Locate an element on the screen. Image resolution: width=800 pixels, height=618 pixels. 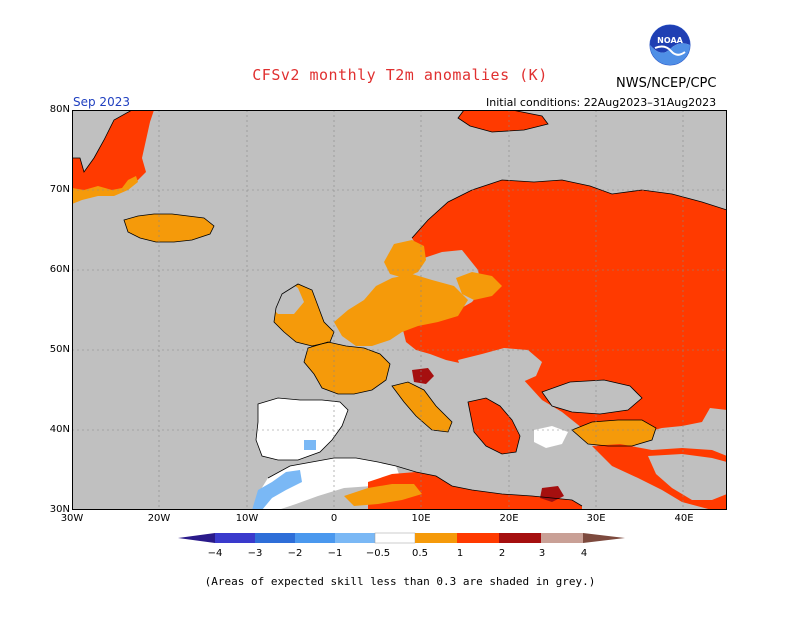
page-title: CFSv2 monthly T2m anomalies (K) is located at coordinates (400, 75).